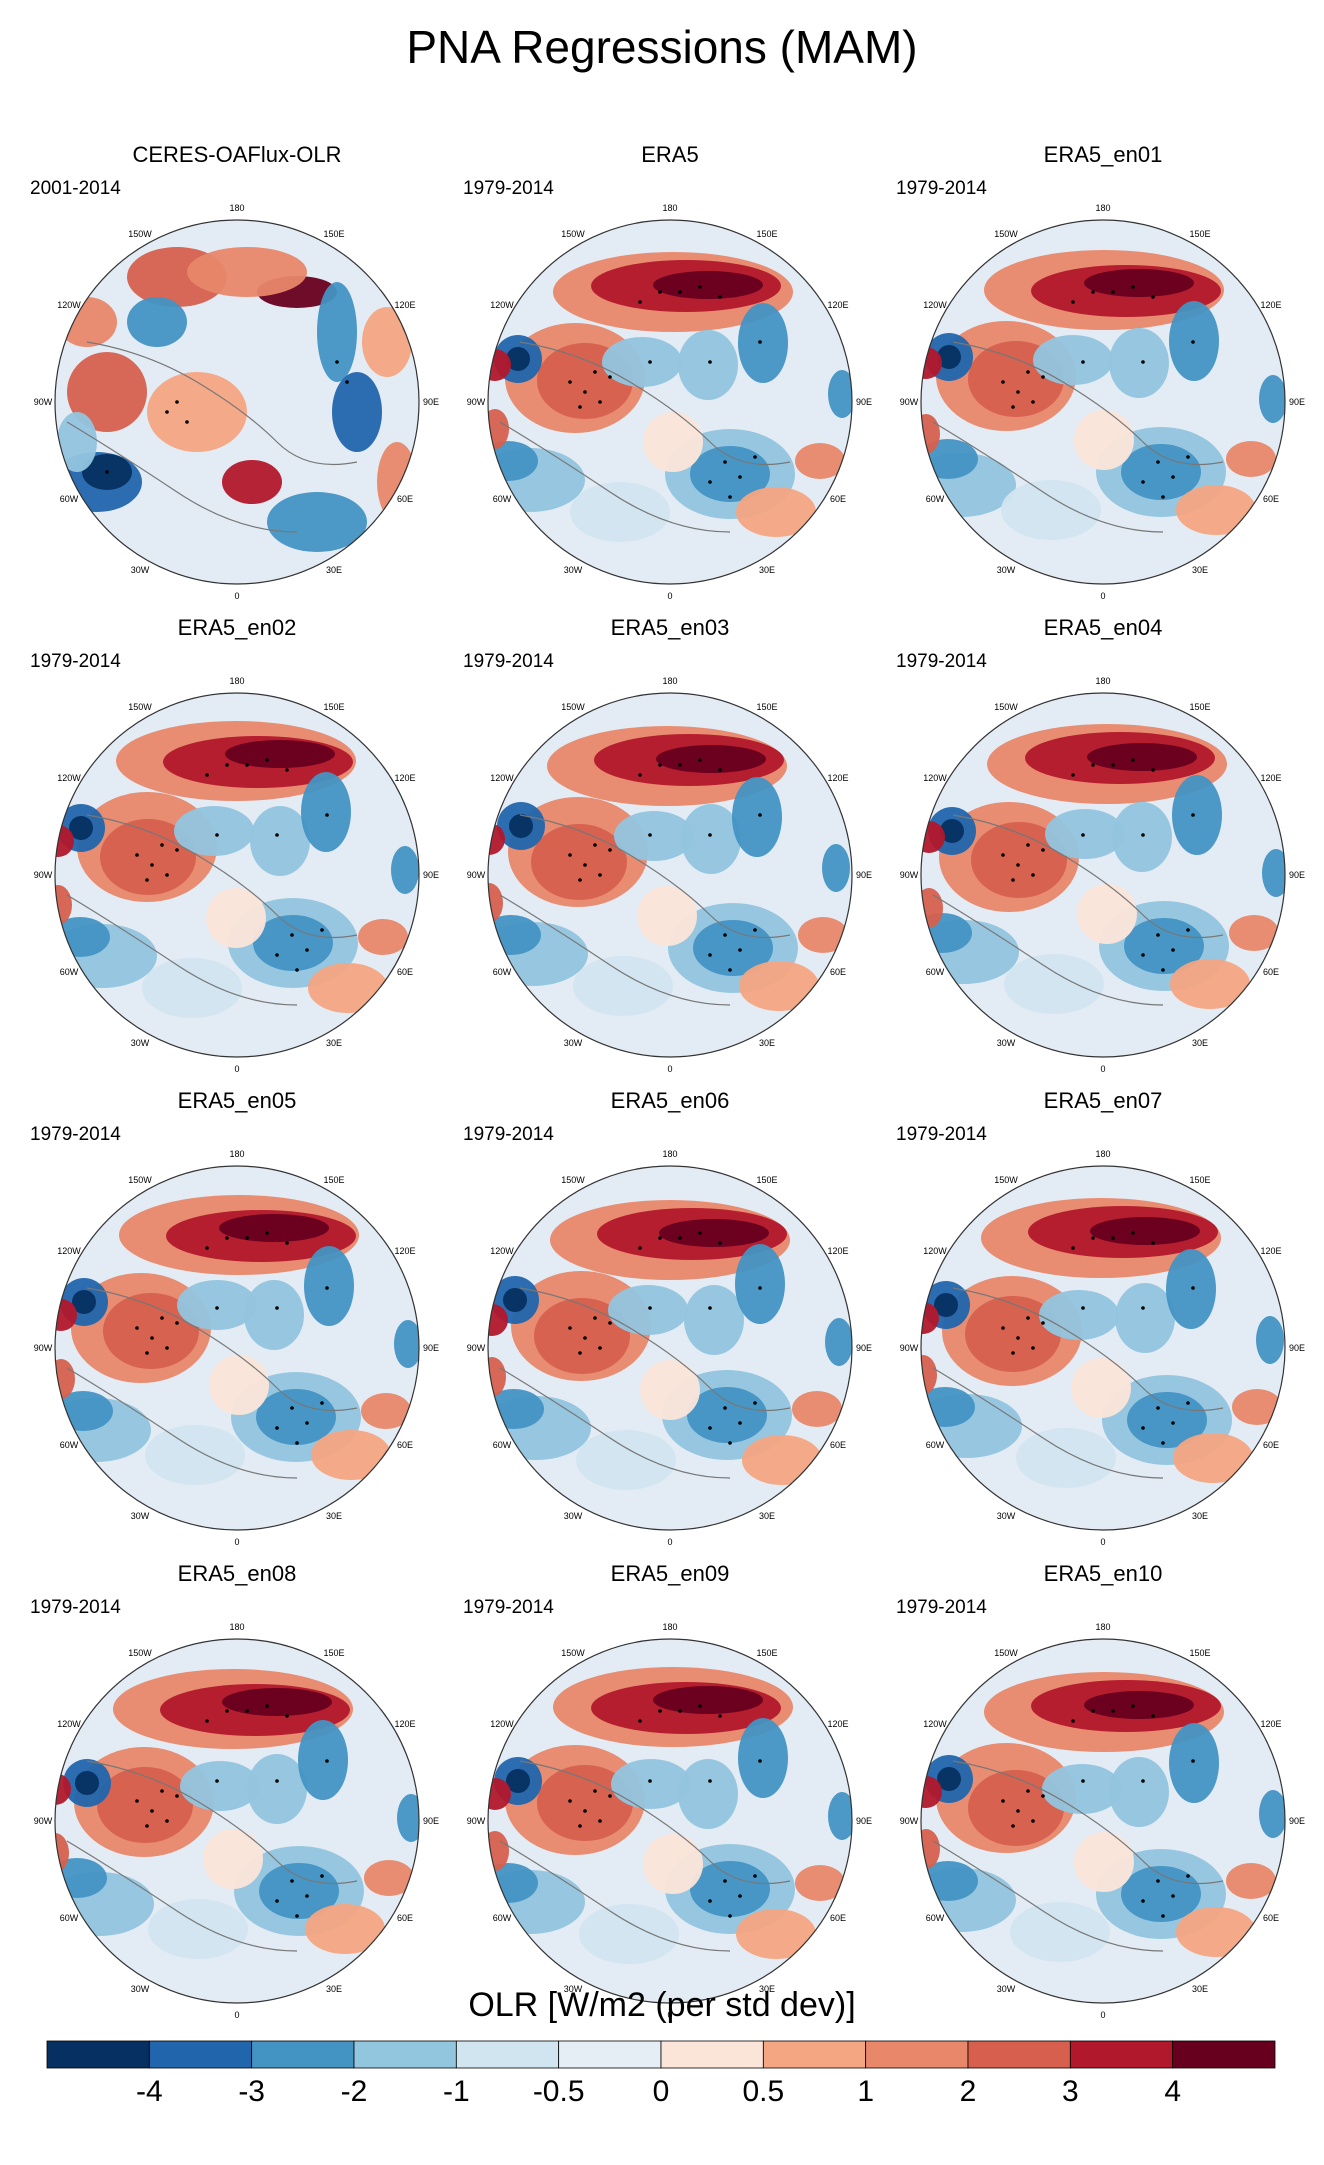 Image resolution: width=1324 pixels, height=2165 pixels. I want to click on map-border, so click(237, 1348).